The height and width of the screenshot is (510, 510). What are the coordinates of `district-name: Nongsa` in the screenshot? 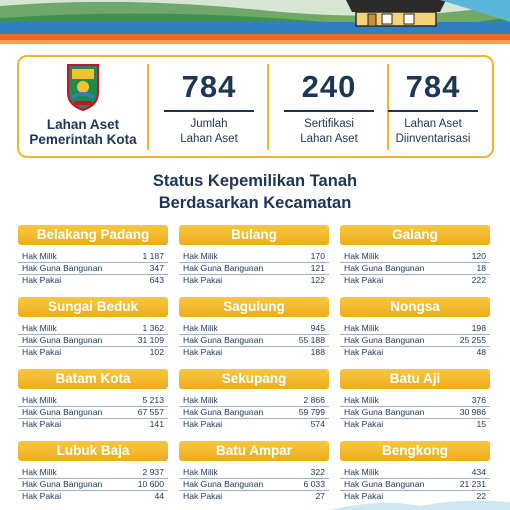 It's located at (415, 307).